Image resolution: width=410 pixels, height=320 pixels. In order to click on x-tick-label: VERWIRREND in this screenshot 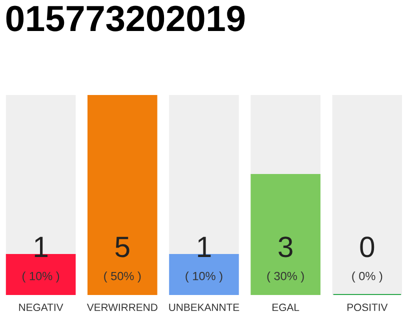, I will do `click(122, 307)`.